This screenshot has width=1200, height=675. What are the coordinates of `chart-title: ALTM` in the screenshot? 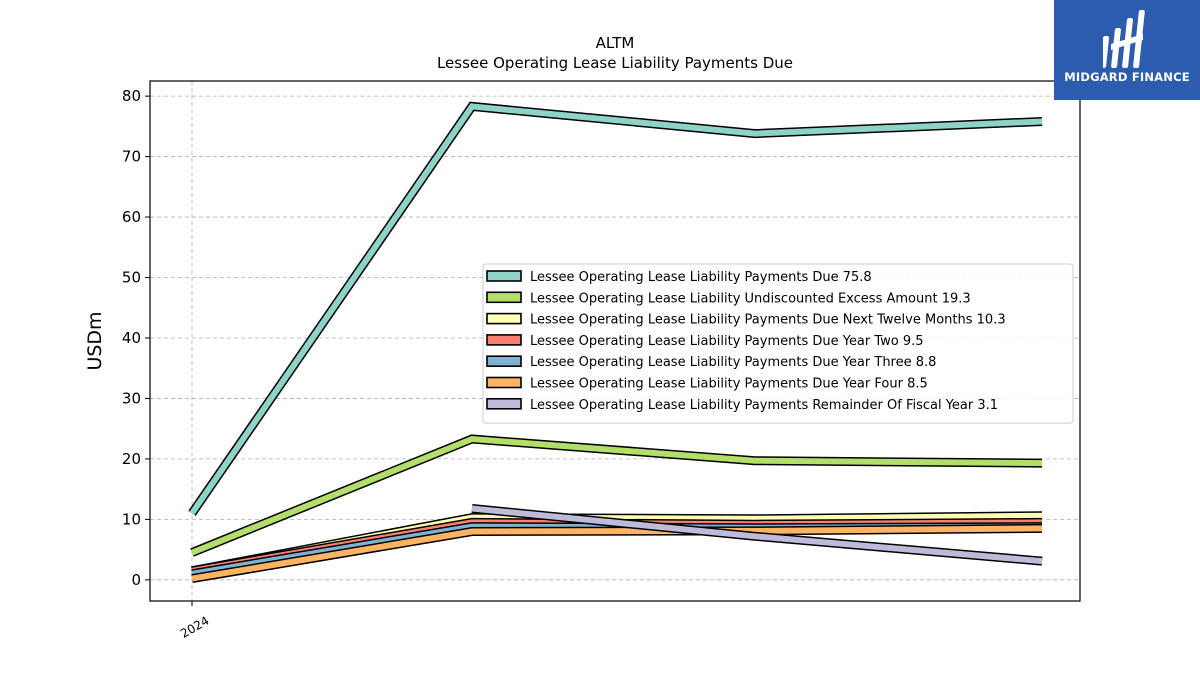 It's located at (615, 43).